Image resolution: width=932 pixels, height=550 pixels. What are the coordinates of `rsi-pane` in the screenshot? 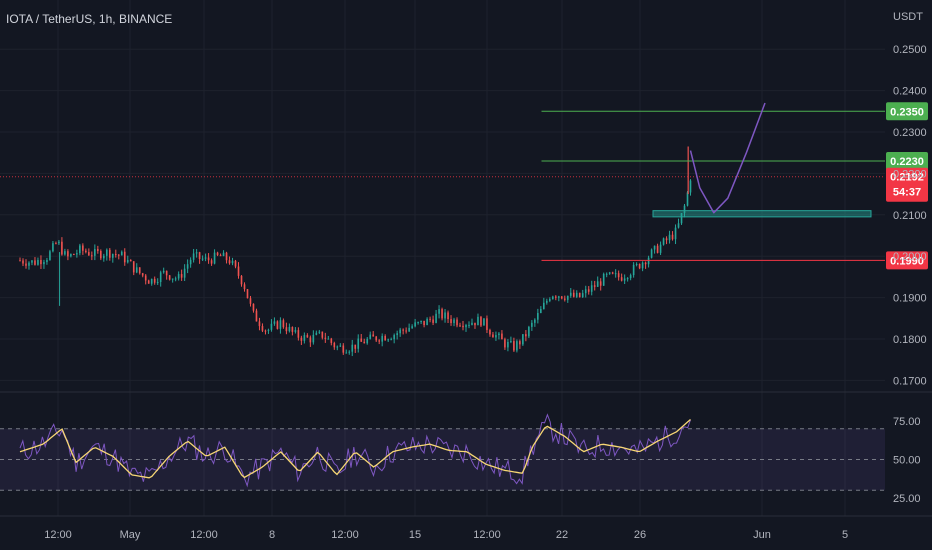 It's located at (442, 452).